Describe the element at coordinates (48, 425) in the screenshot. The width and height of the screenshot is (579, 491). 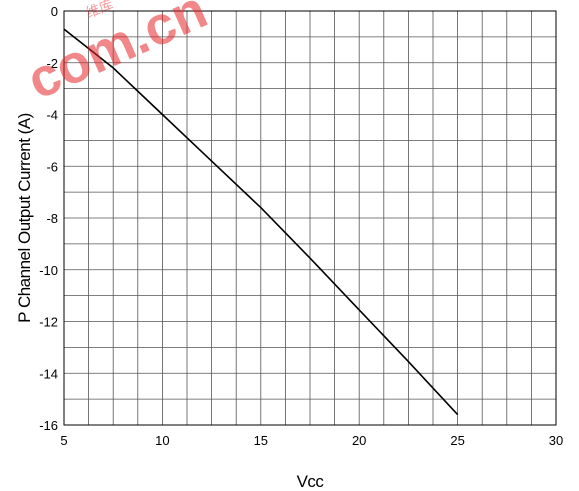
I see `y-tick-label: -16` at that location.